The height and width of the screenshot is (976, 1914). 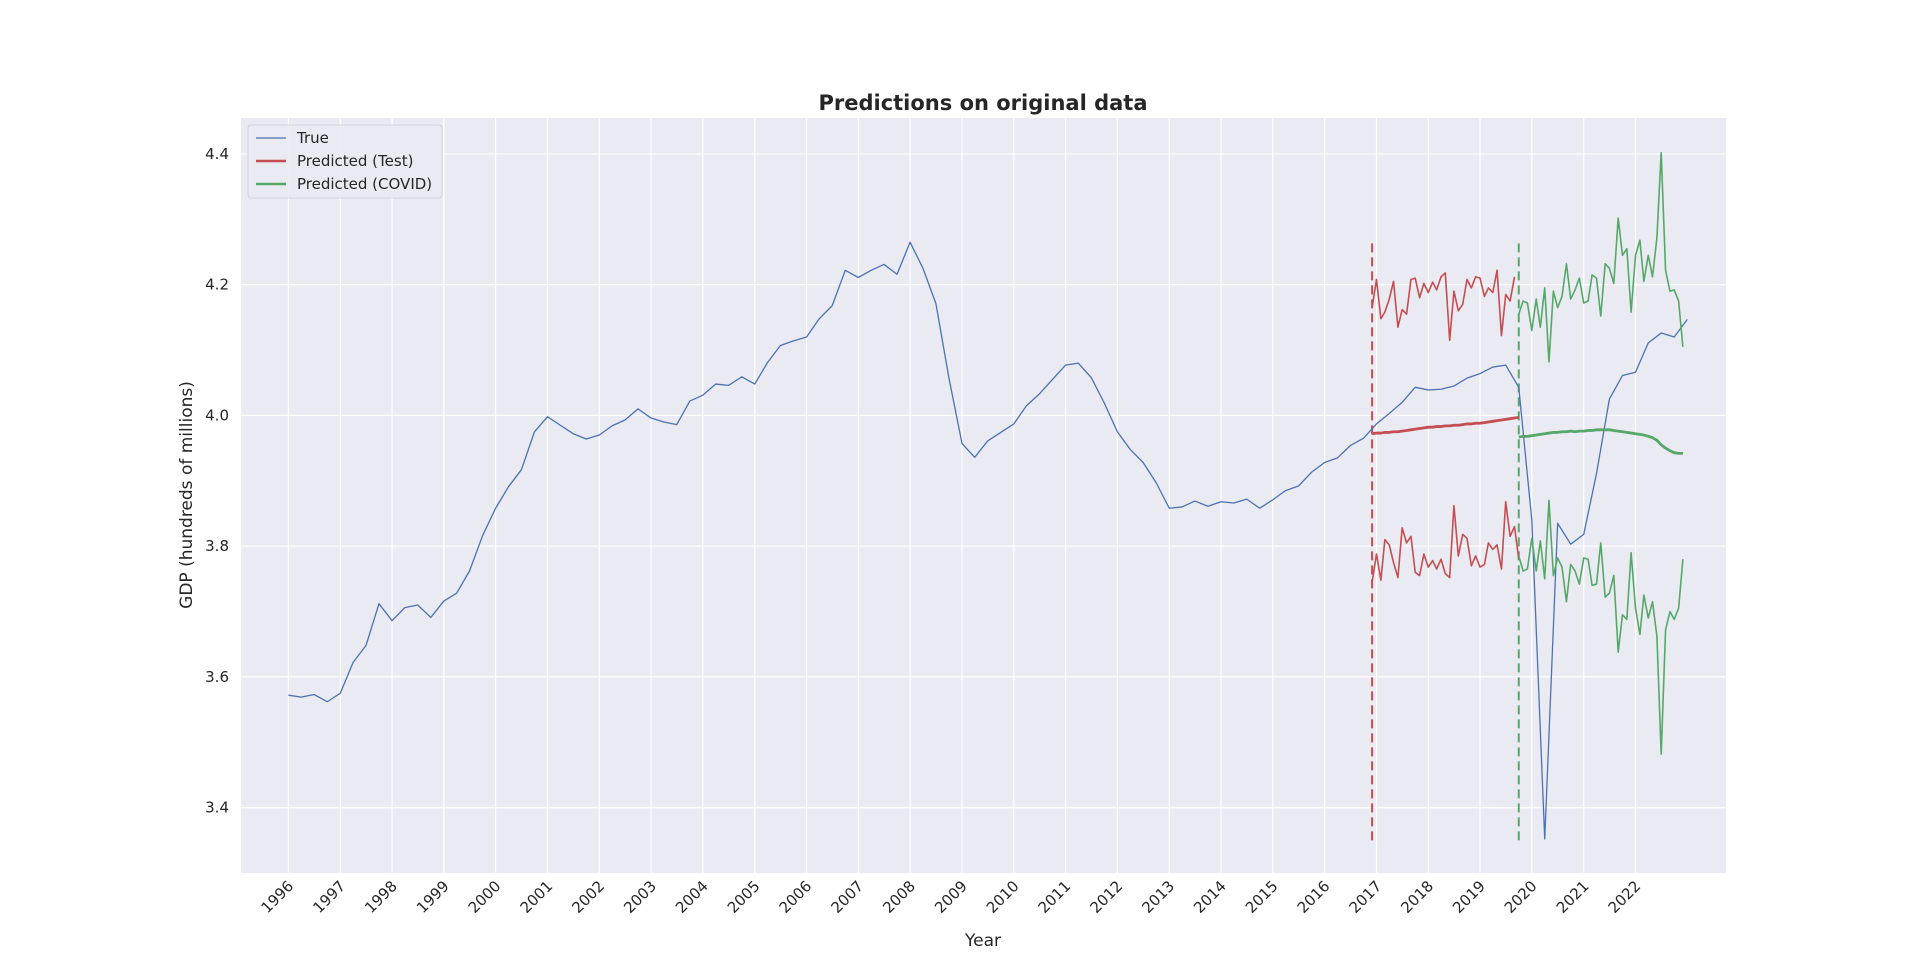 I want to click on legend-label-true: True, so click(x=312, y=138).